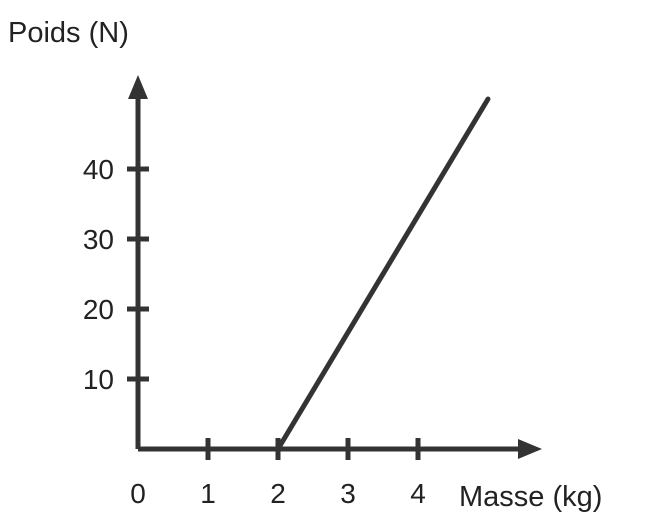 The width and height of the screenshot is (659, 513). Describe the element at coordinates (138, 493) in the screenshot. I see `x-tick-label-0: 0` at that location.